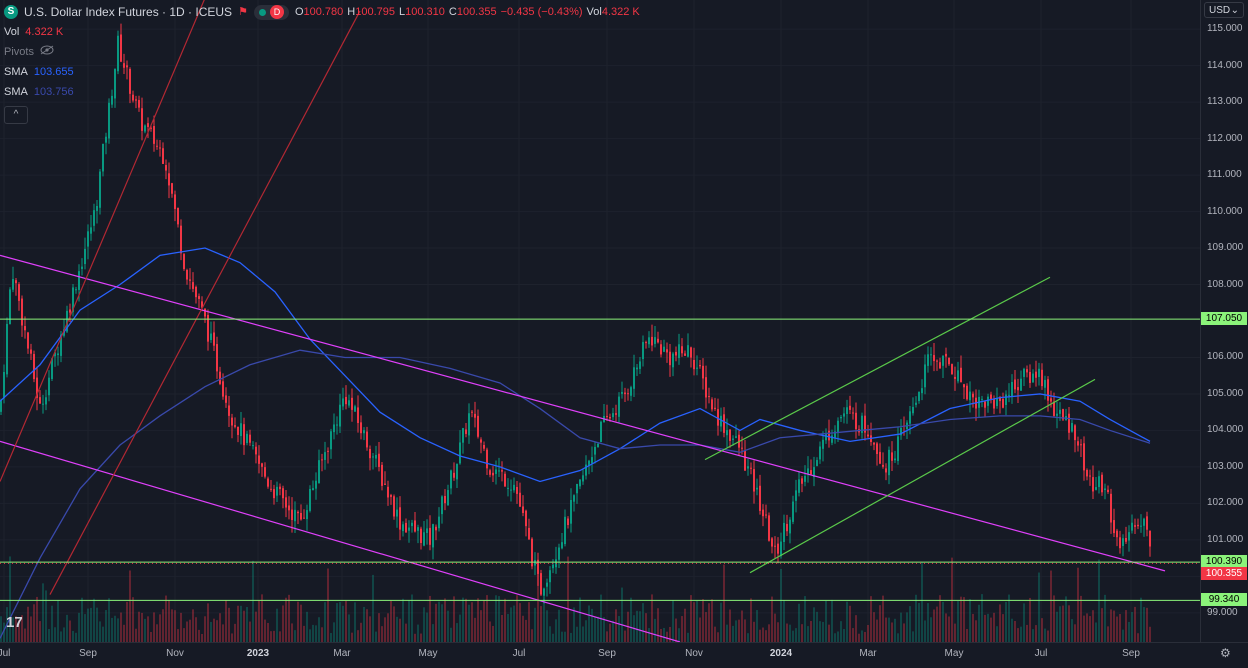 This screenshot has height=668, width=1248. I want to click on pivots-legend: Pivots, so click(324, 52).